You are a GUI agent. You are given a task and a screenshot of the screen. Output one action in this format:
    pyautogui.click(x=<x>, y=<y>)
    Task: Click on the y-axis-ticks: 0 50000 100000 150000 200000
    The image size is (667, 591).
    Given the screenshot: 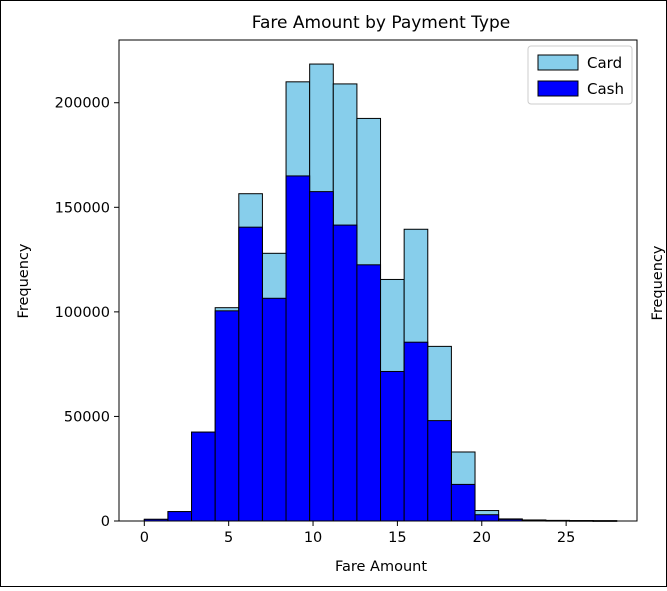 What is the action you would take?
    pyautogui.click(x=87, y=313)
    